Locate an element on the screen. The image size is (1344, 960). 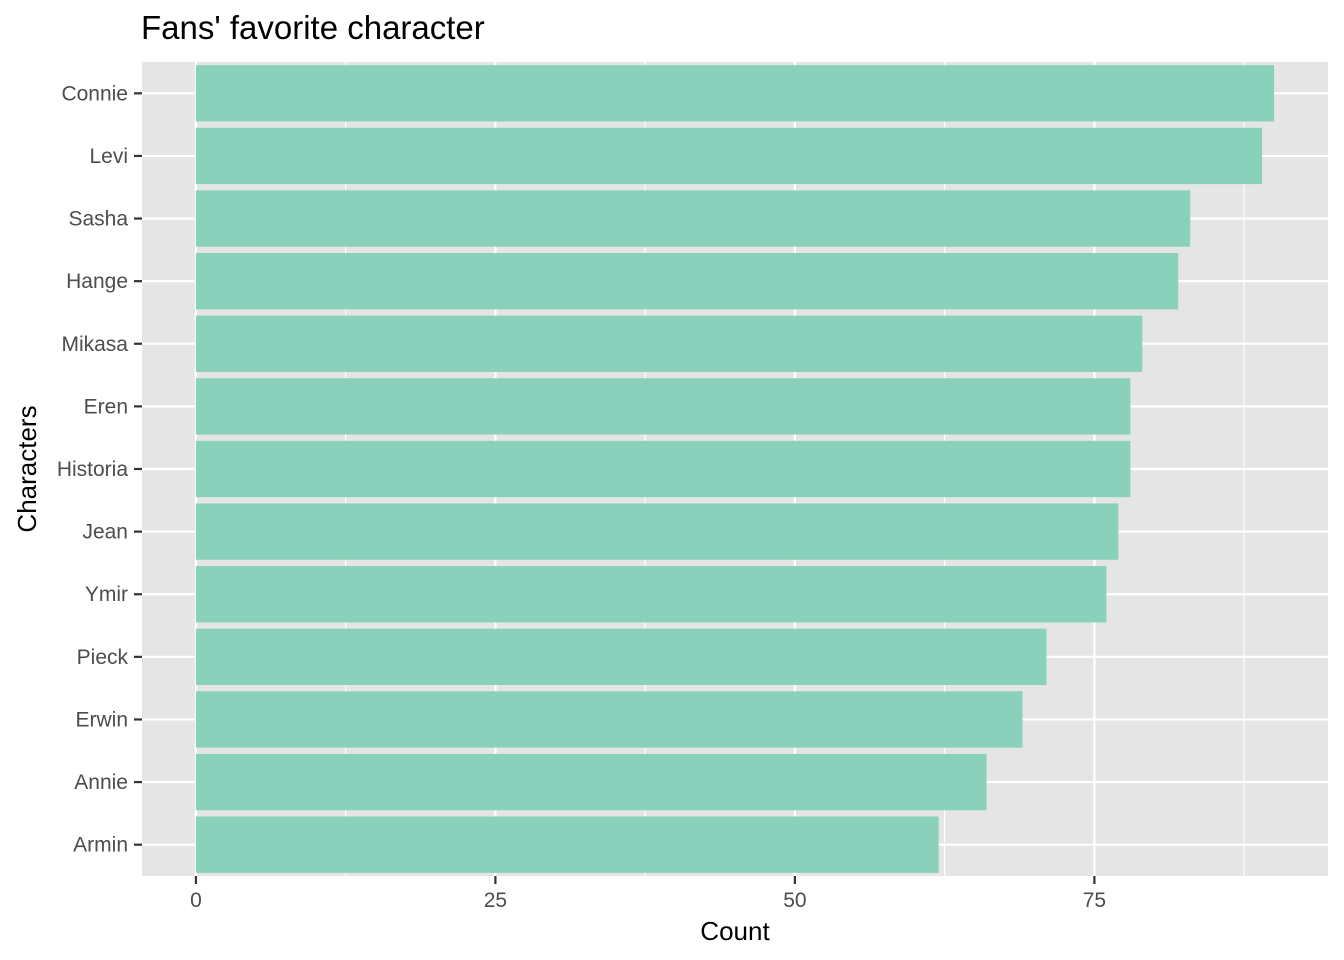
y-tick-label: Armin is located at coordinates (100, 845).